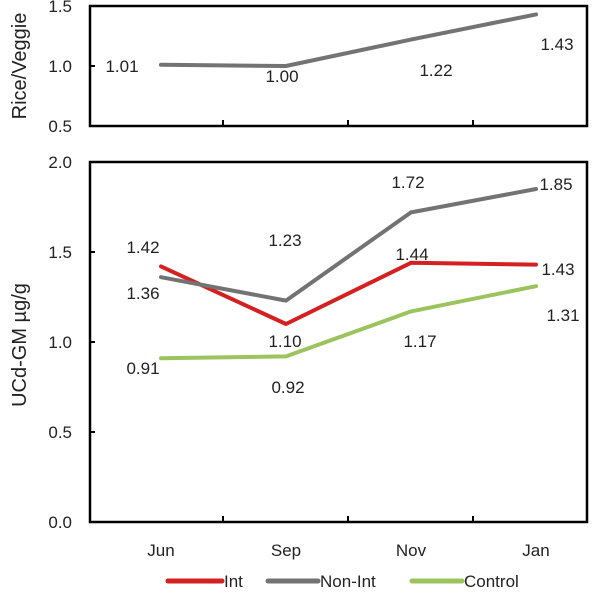  Describe the element at coordinates (562, 315) in the screenshot. I see `data-label: 1.31` at that location.